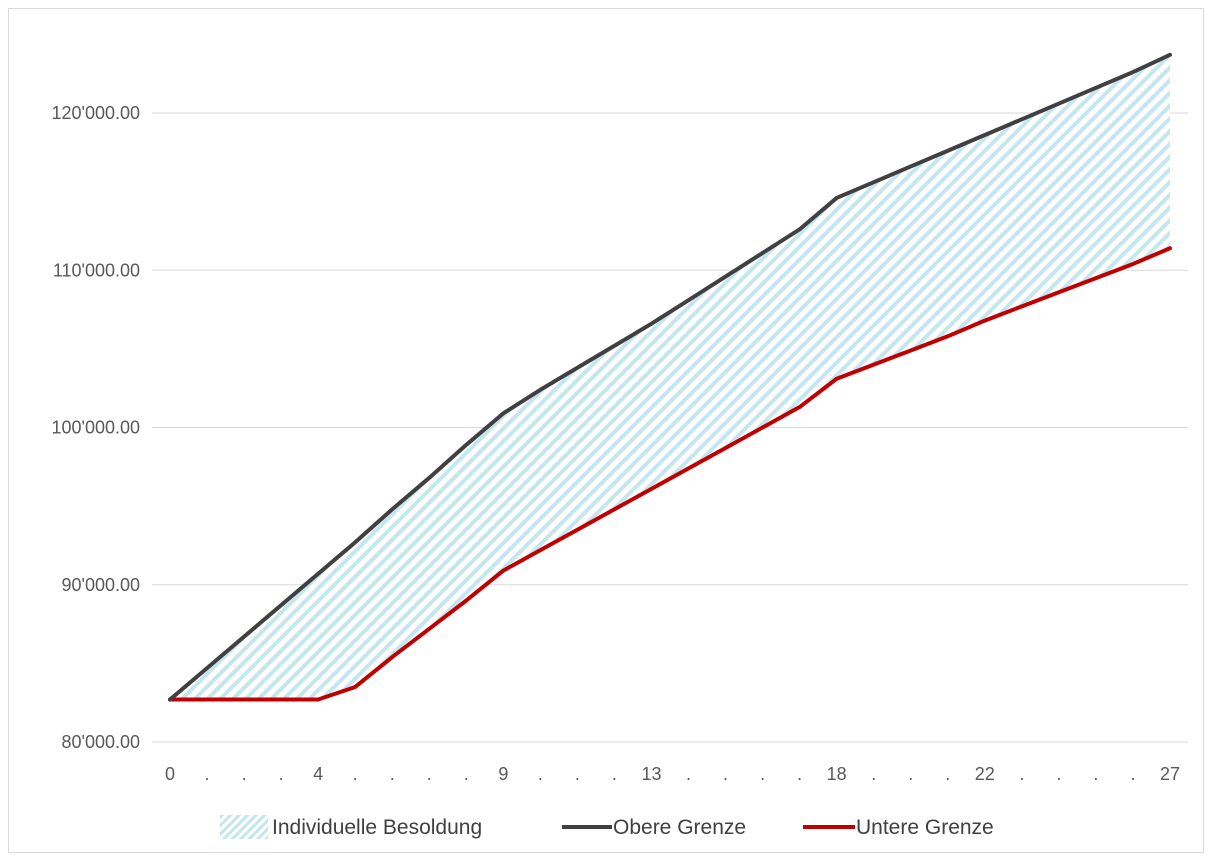 The height and width of the screenshot is (857, 1216). Describe the element at coordinates (244, 827) in the screenshot. I see `legend-swatch-individuelle-besoldung` at that location.